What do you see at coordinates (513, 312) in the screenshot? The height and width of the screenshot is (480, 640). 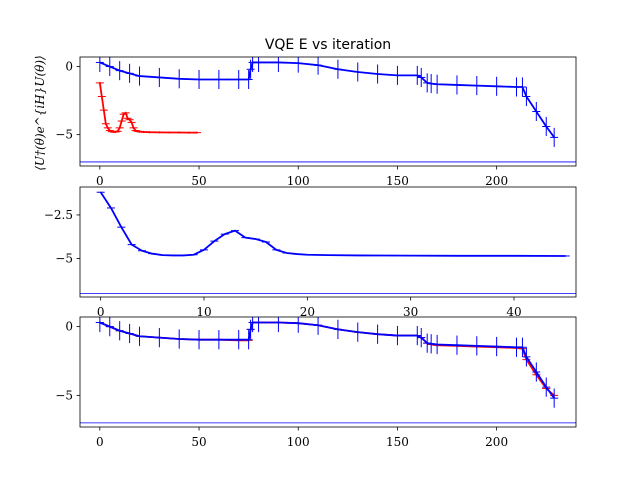 I see `x-tick-label: 40` at bounding box center [513, 312].